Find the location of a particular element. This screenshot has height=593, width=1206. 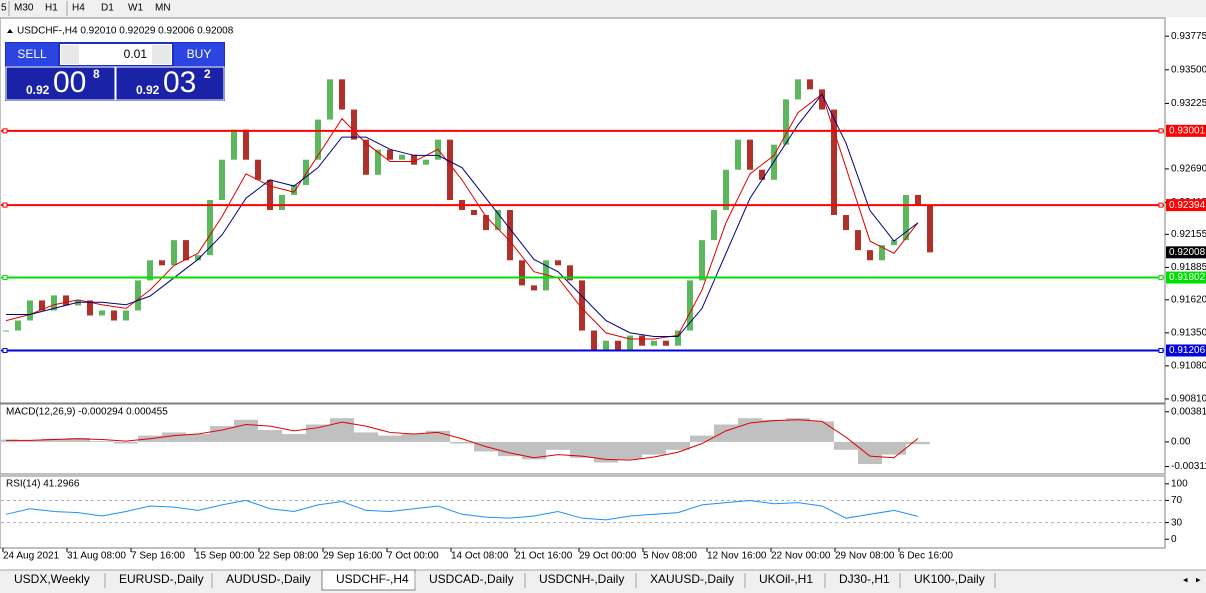

level-label: 0.92394 is located at coordinates (1187, 205).